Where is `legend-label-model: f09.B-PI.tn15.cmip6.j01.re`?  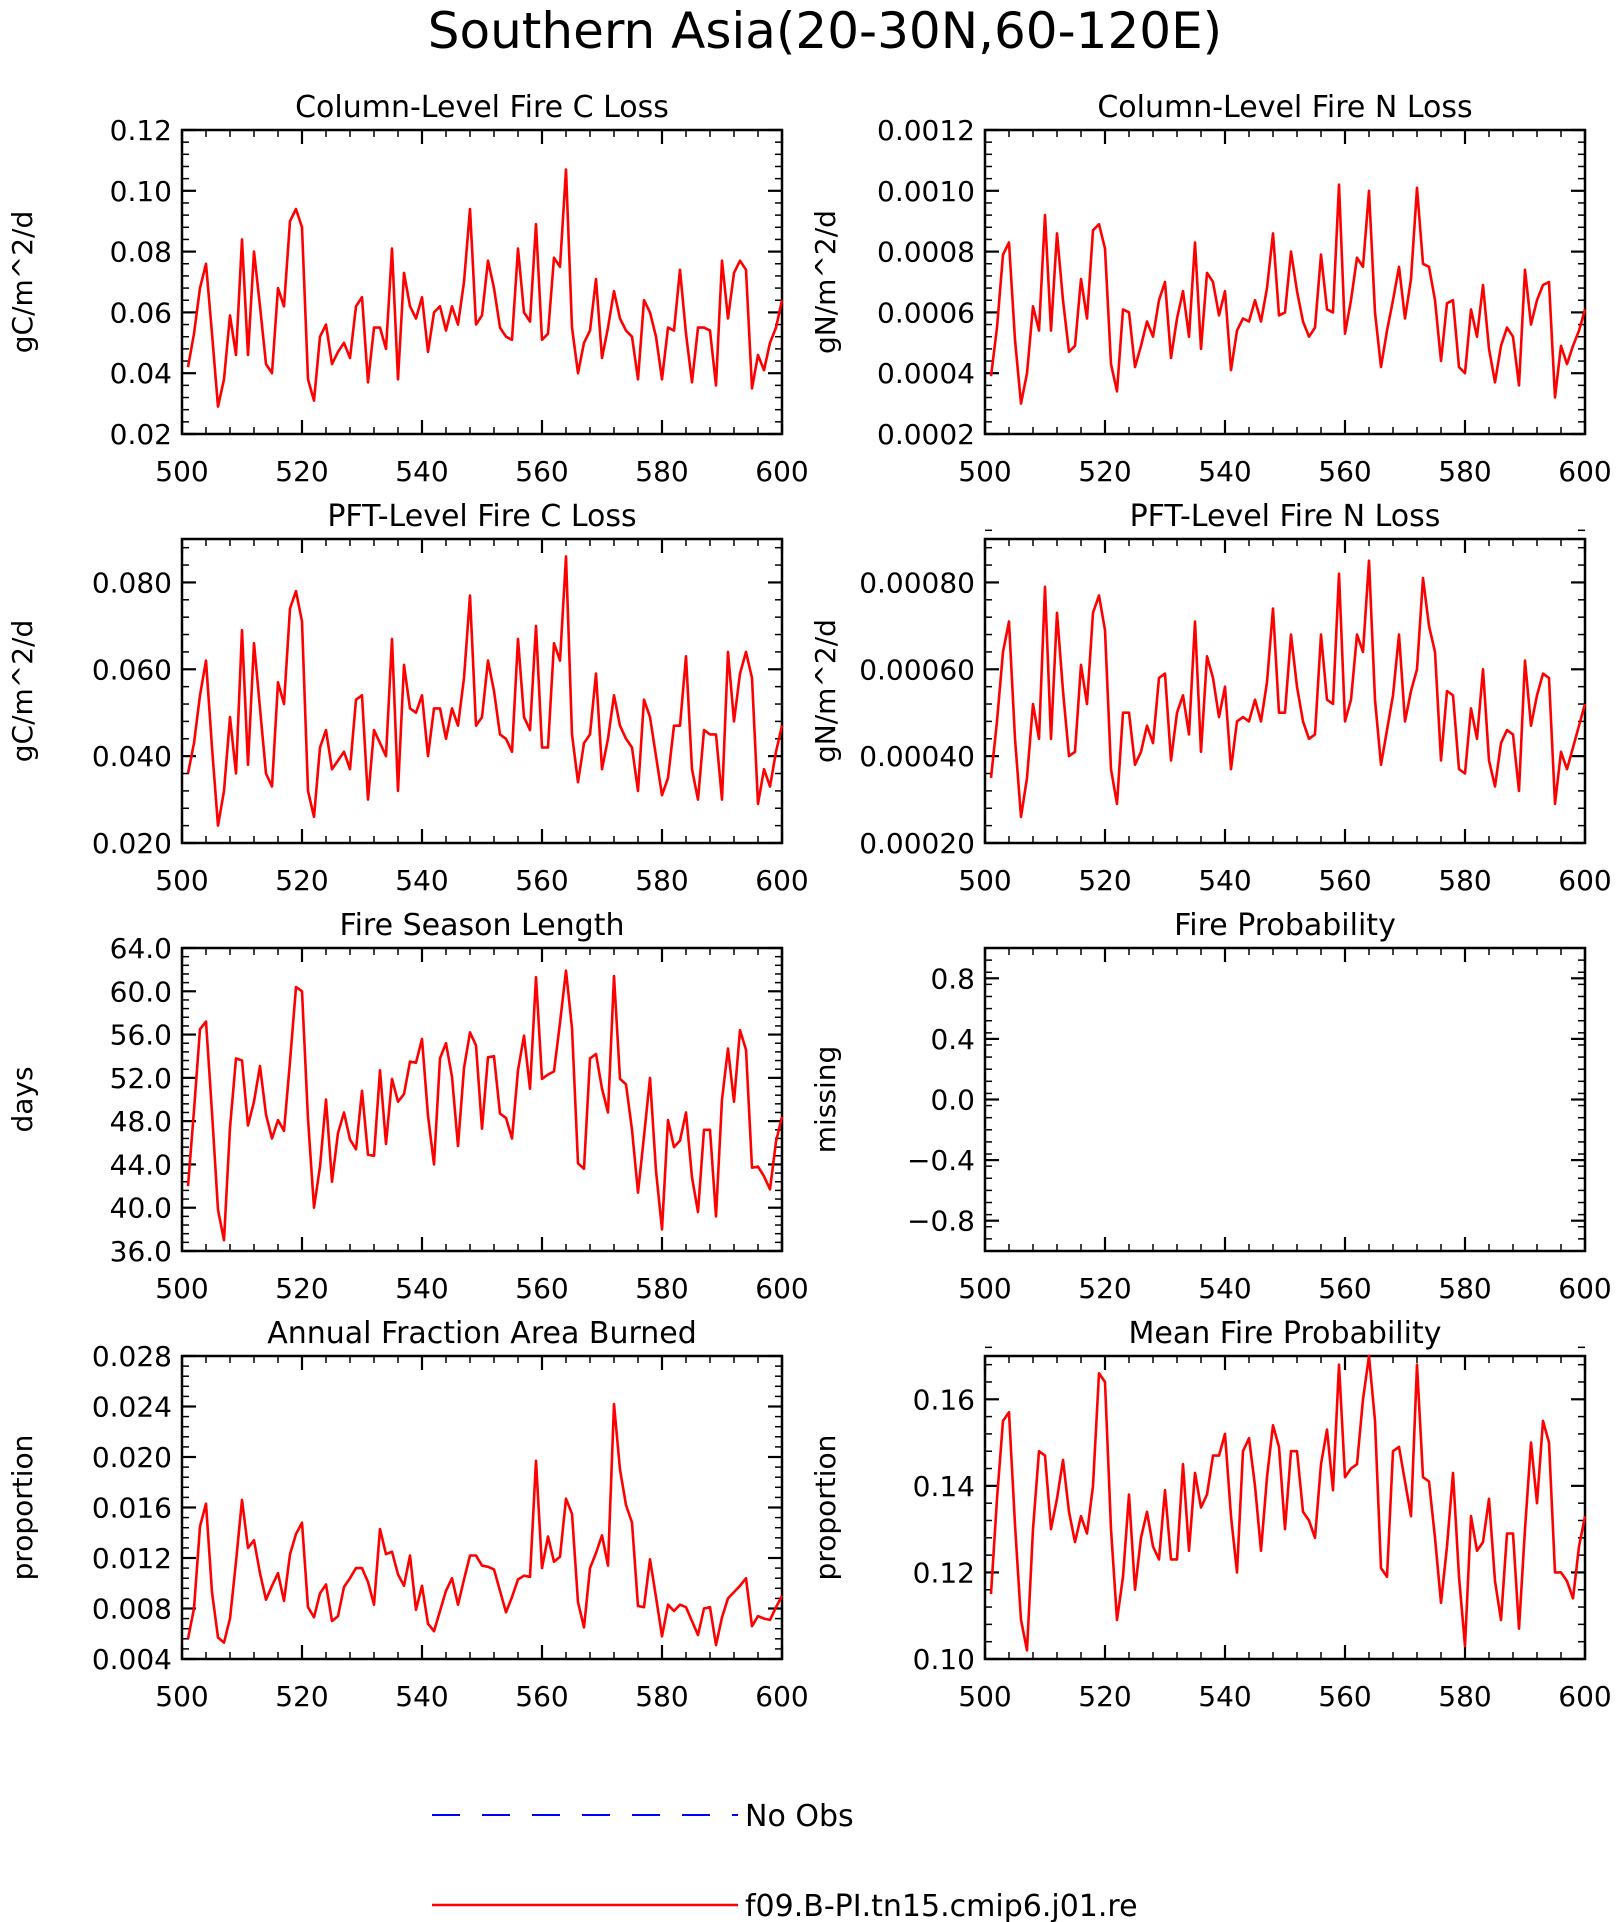
legend-label-model: f09.B-PI.tn15.cmip6.j01.re is located at coordinates (941, 1905).